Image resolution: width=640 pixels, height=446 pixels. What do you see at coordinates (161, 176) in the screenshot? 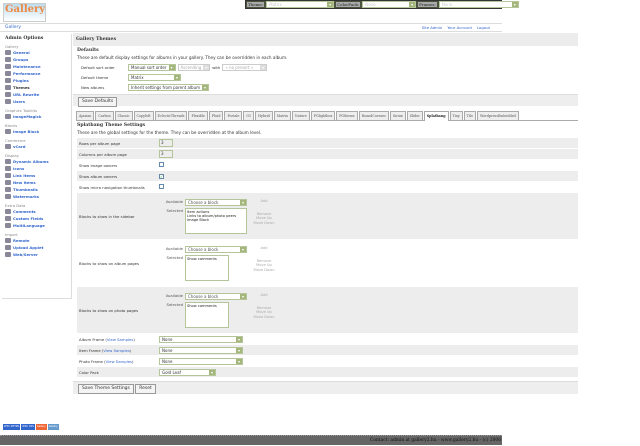
I see `album-owners-checkbox: ✓` at bounding box center [161, 176].